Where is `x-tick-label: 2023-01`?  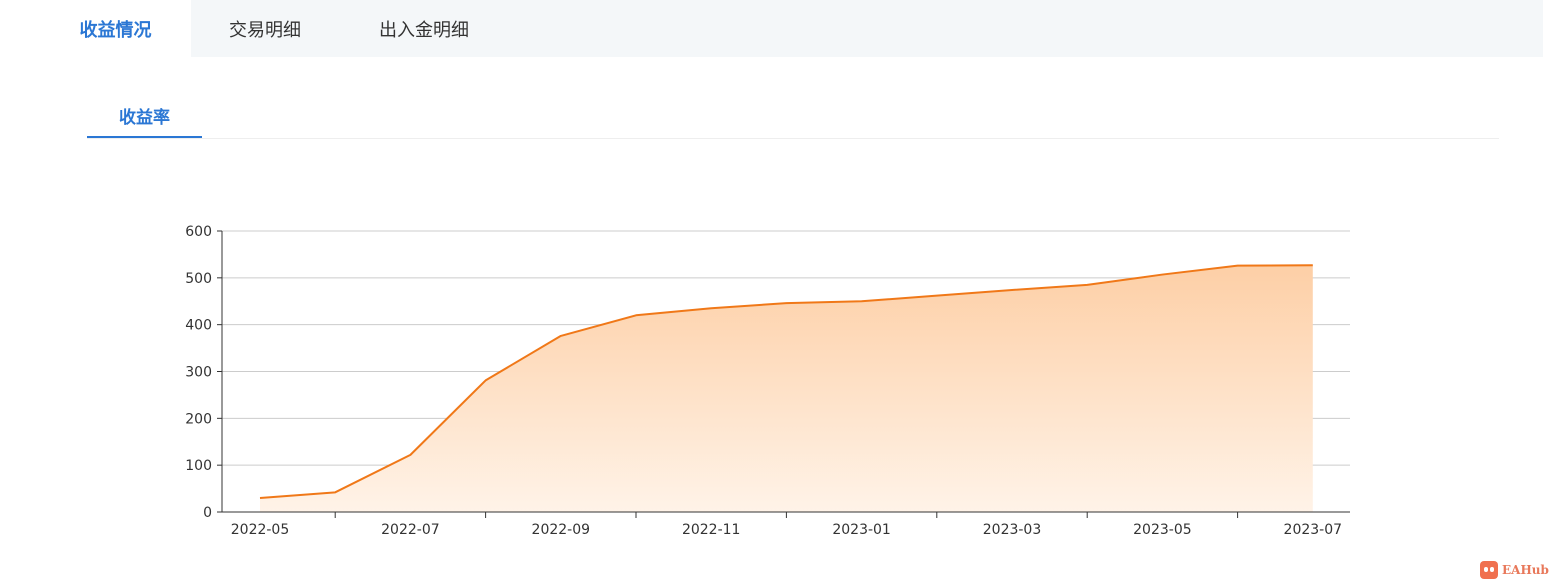 x-tick-label: 2023-01 is located at coordinates (861, 530).